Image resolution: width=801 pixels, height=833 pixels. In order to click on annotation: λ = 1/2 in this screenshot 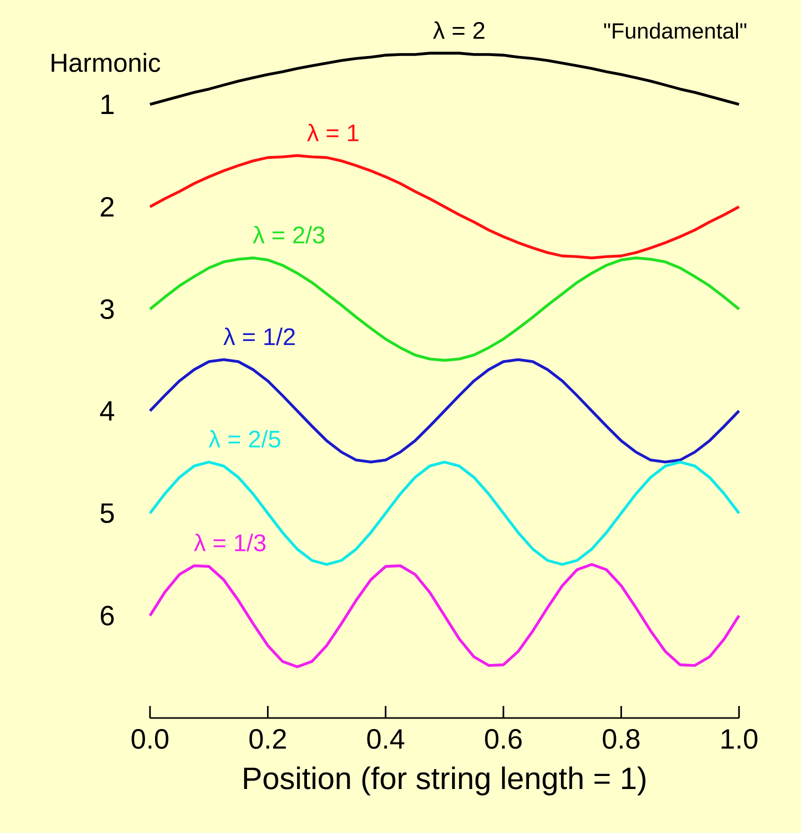, I will do `click(259, 337)`.